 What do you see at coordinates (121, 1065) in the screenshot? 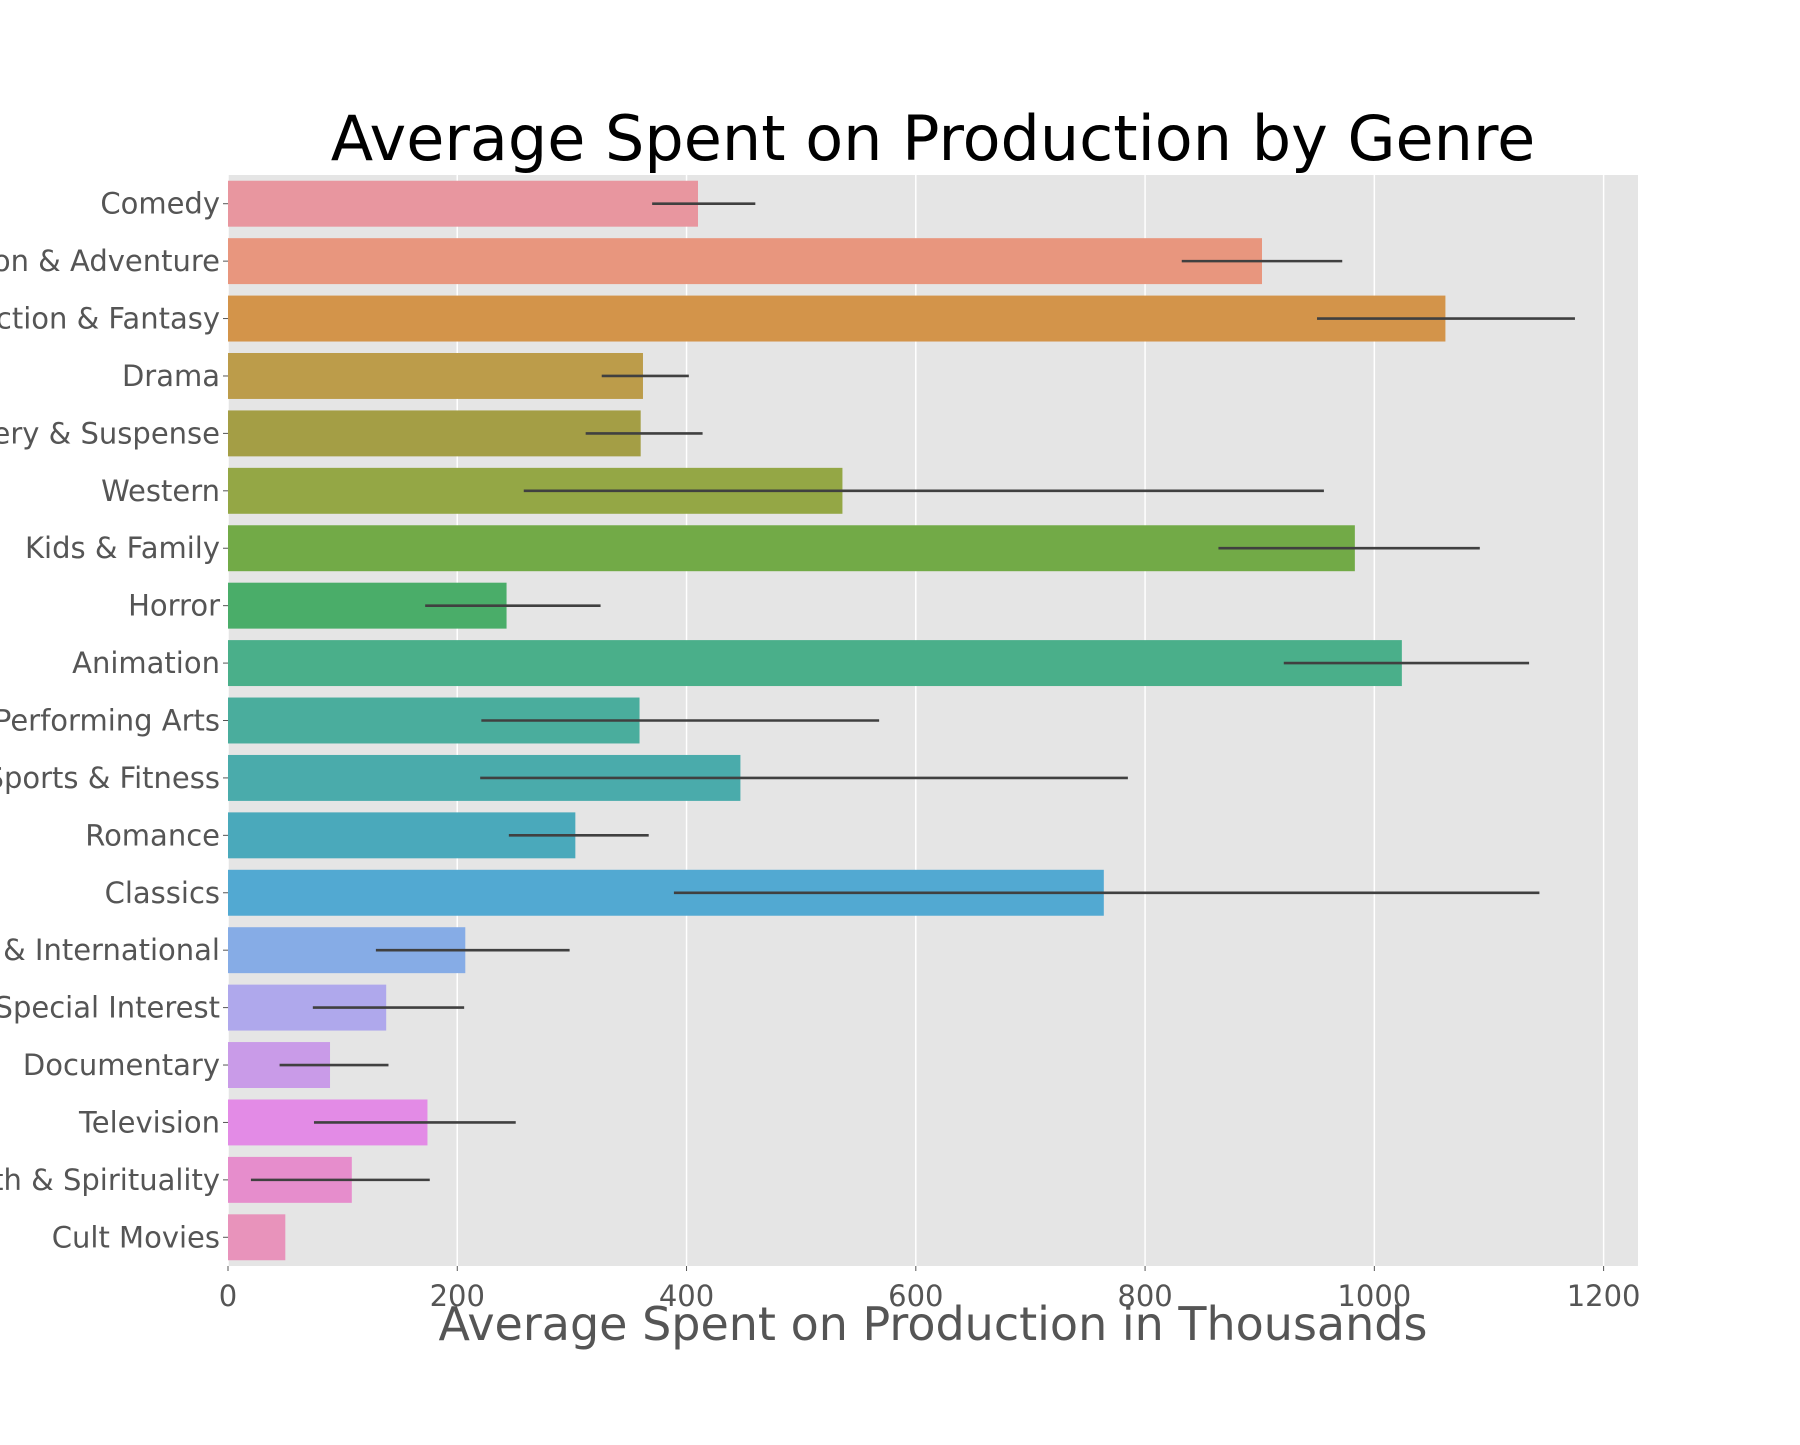
I see `y-tick-label-15: Documentary` at bounding box center [121, 1065].